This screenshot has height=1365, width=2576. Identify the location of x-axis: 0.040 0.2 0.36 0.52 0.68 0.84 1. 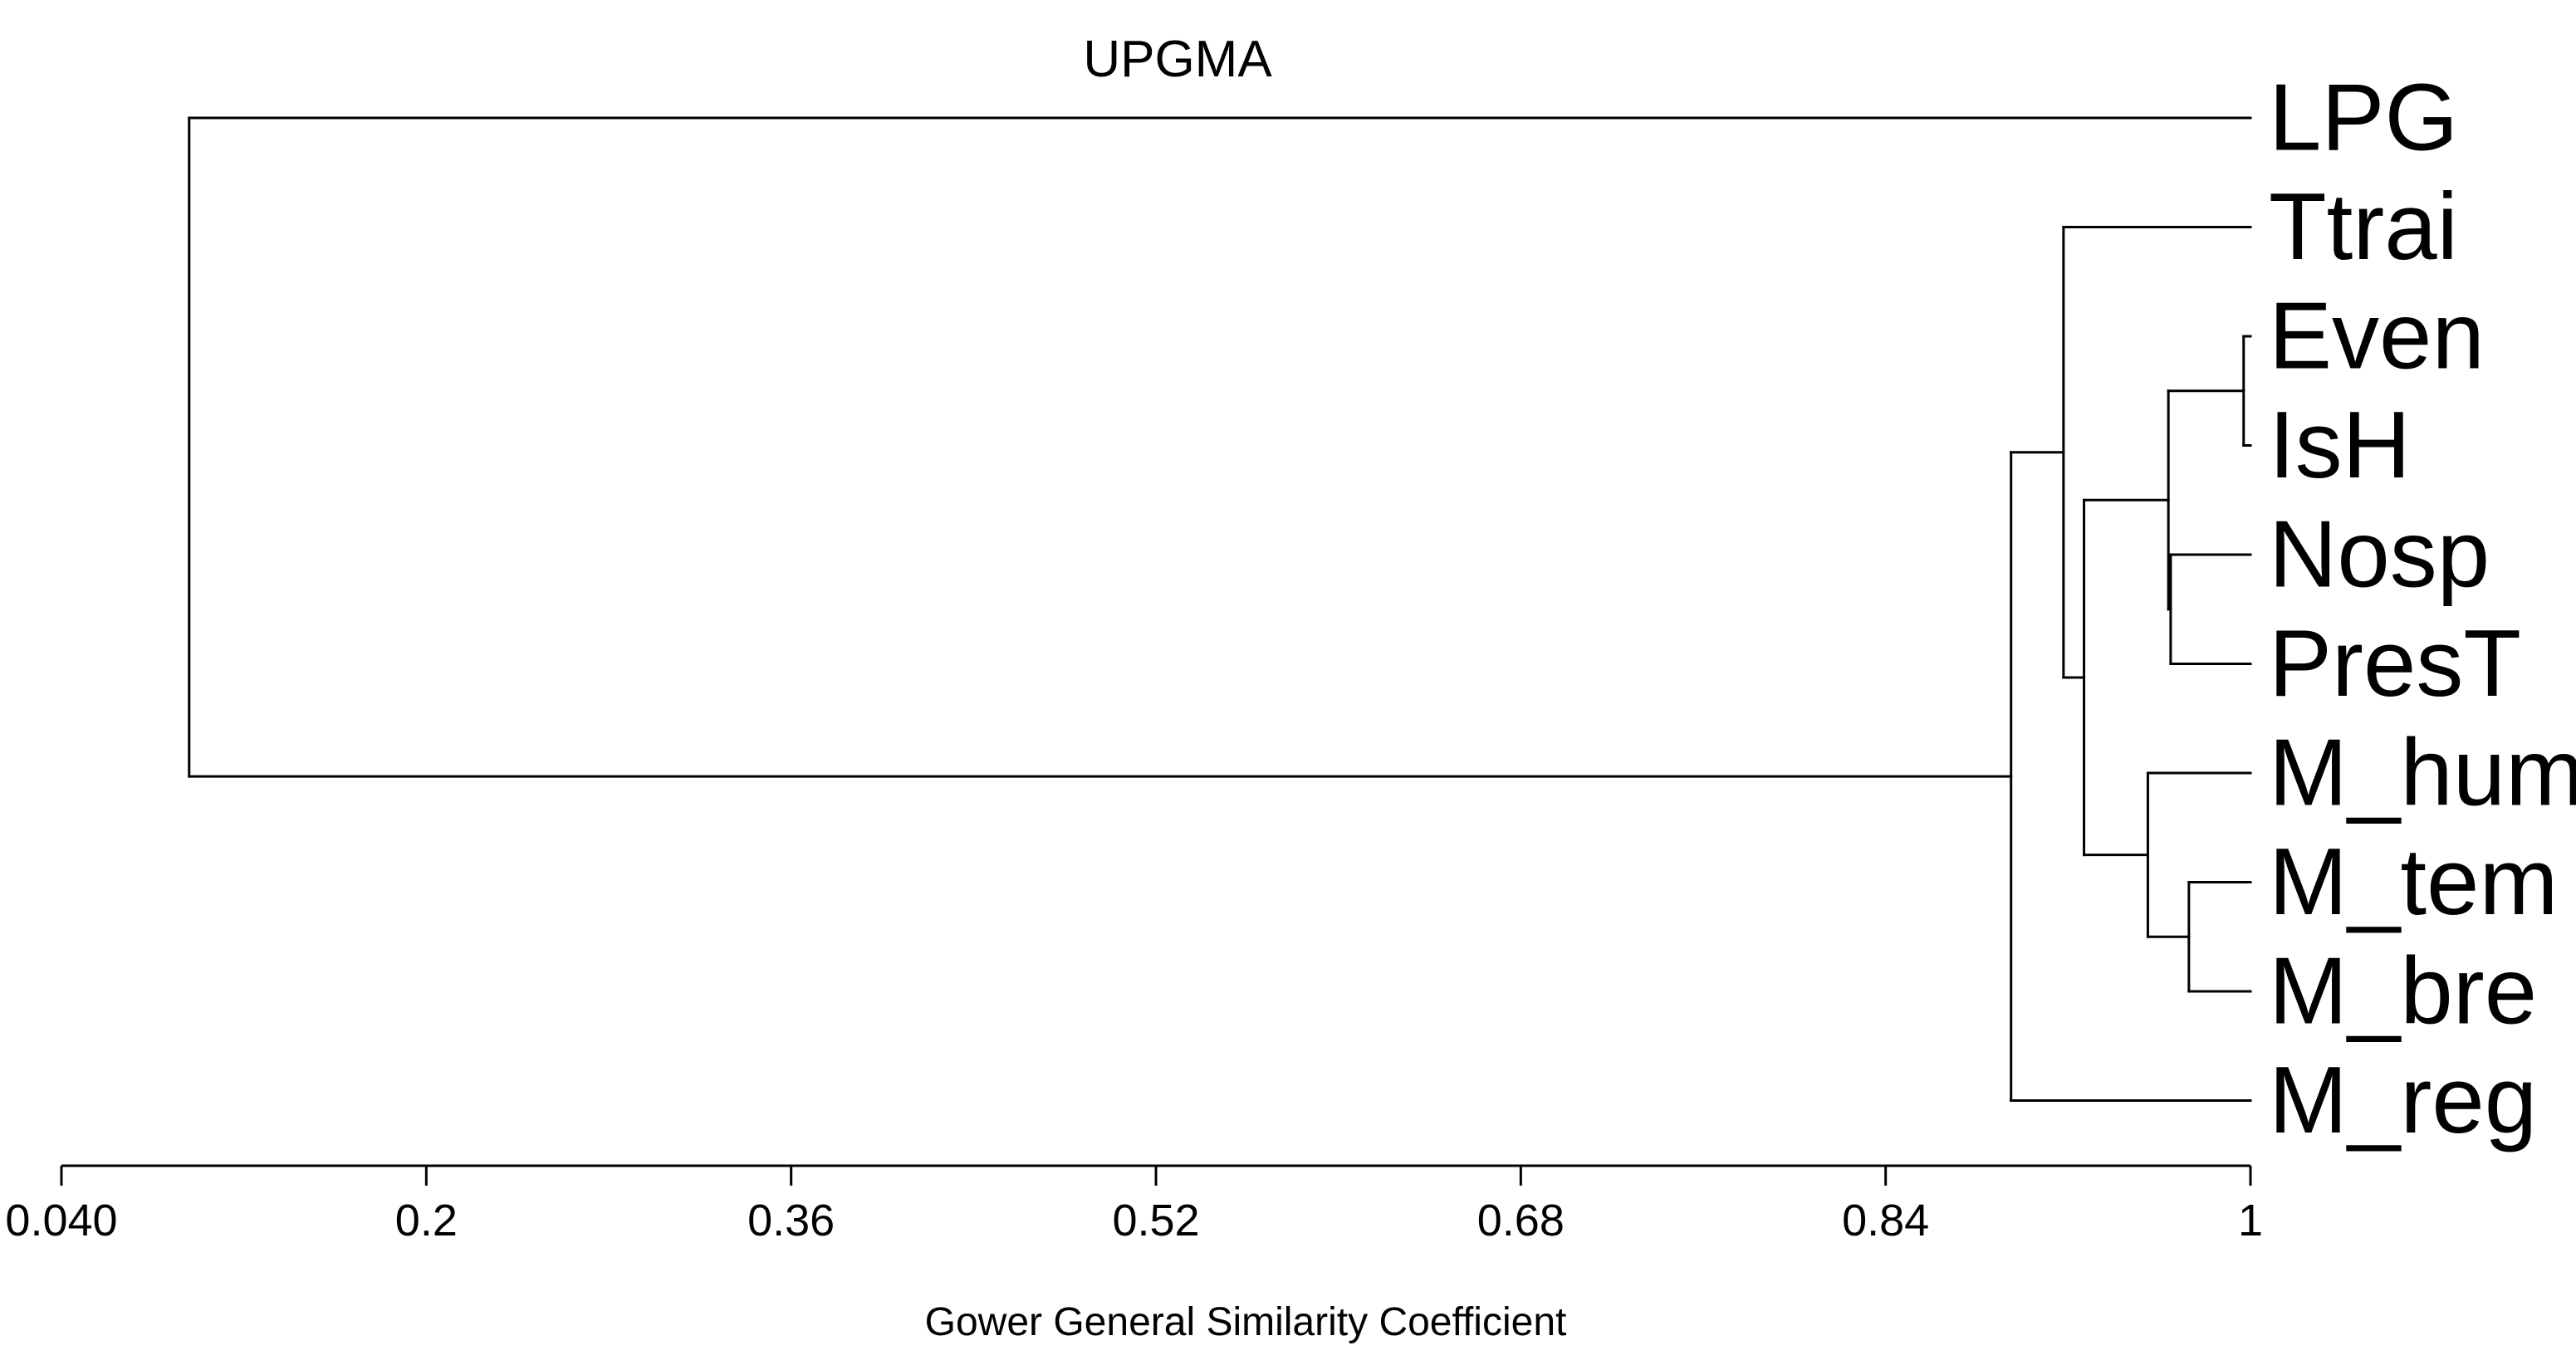
(1134, 1204).